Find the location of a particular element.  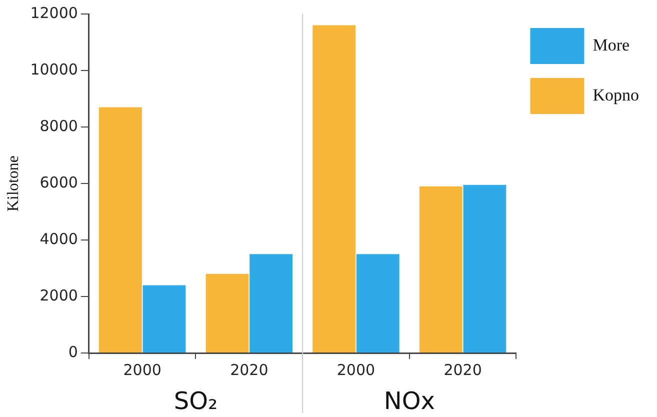

legend-label: Kopno is located at coordinates (616, 94).